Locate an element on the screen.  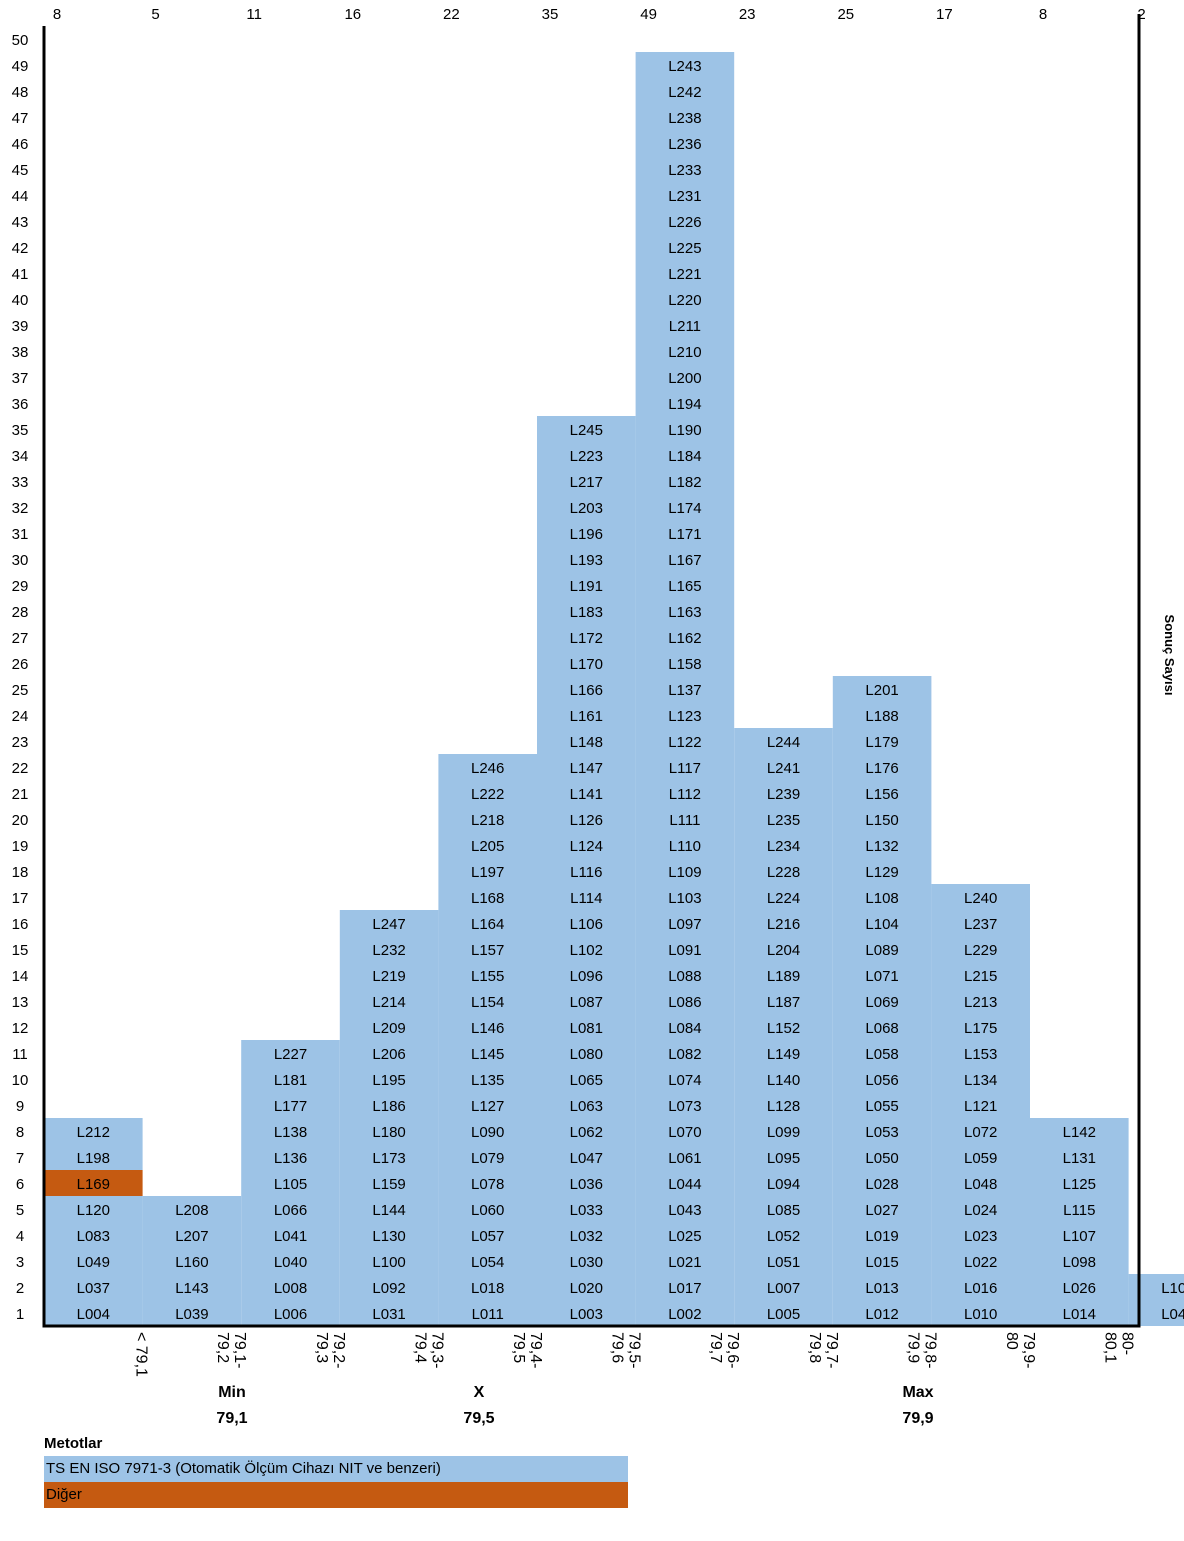
lab-label: L120 is located at coordinates (93, 1210).